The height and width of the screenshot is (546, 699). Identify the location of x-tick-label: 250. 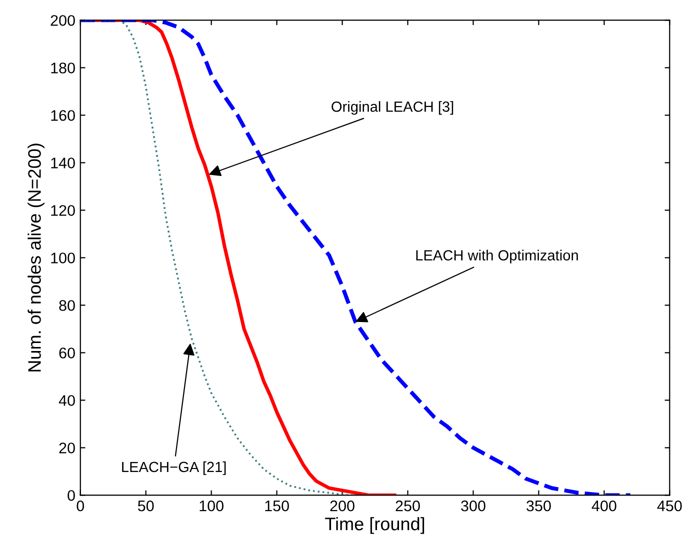
(408, 506).